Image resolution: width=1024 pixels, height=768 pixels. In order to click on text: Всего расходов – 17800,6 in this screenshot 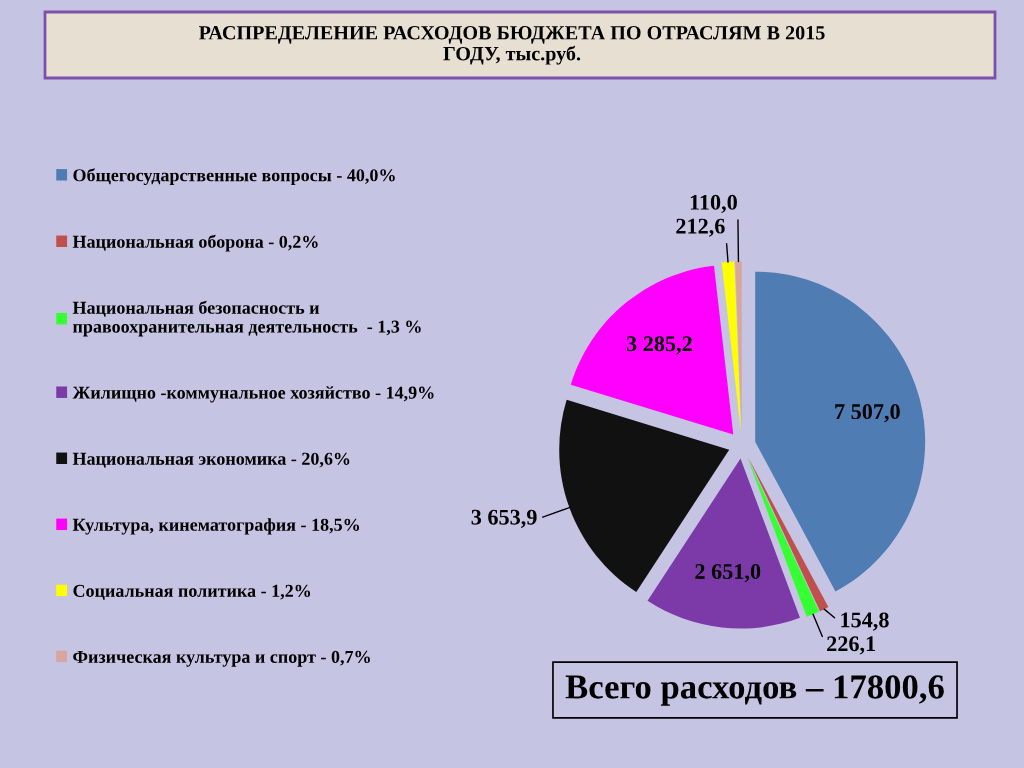, I will do `click(754, 690)`.